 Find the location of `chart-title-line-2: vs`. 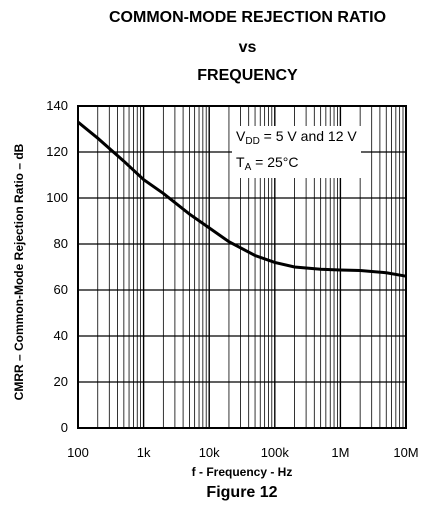

chart-title-line-2: vs is located at coordinates (247, 47).